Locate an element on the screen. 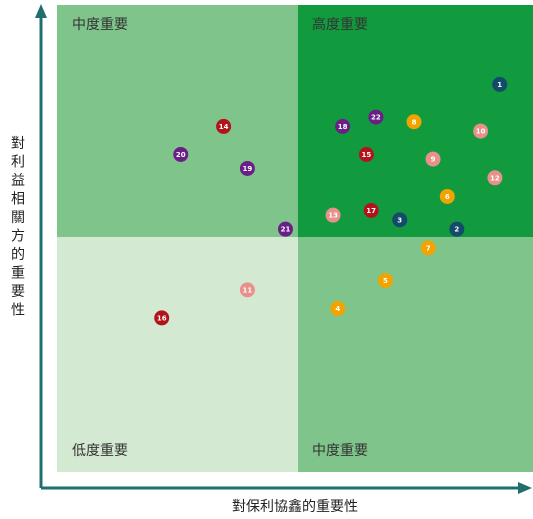 This screenshot has width=533, height=519. x-axis-label: 對保利協鑫的重要性 is located at coordinates (295, 506).